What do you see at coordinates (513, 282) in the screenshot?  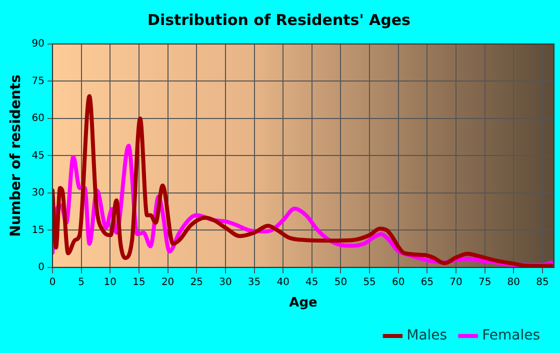 I see `x-tick-label: 80` at bounding box center [513, 282].